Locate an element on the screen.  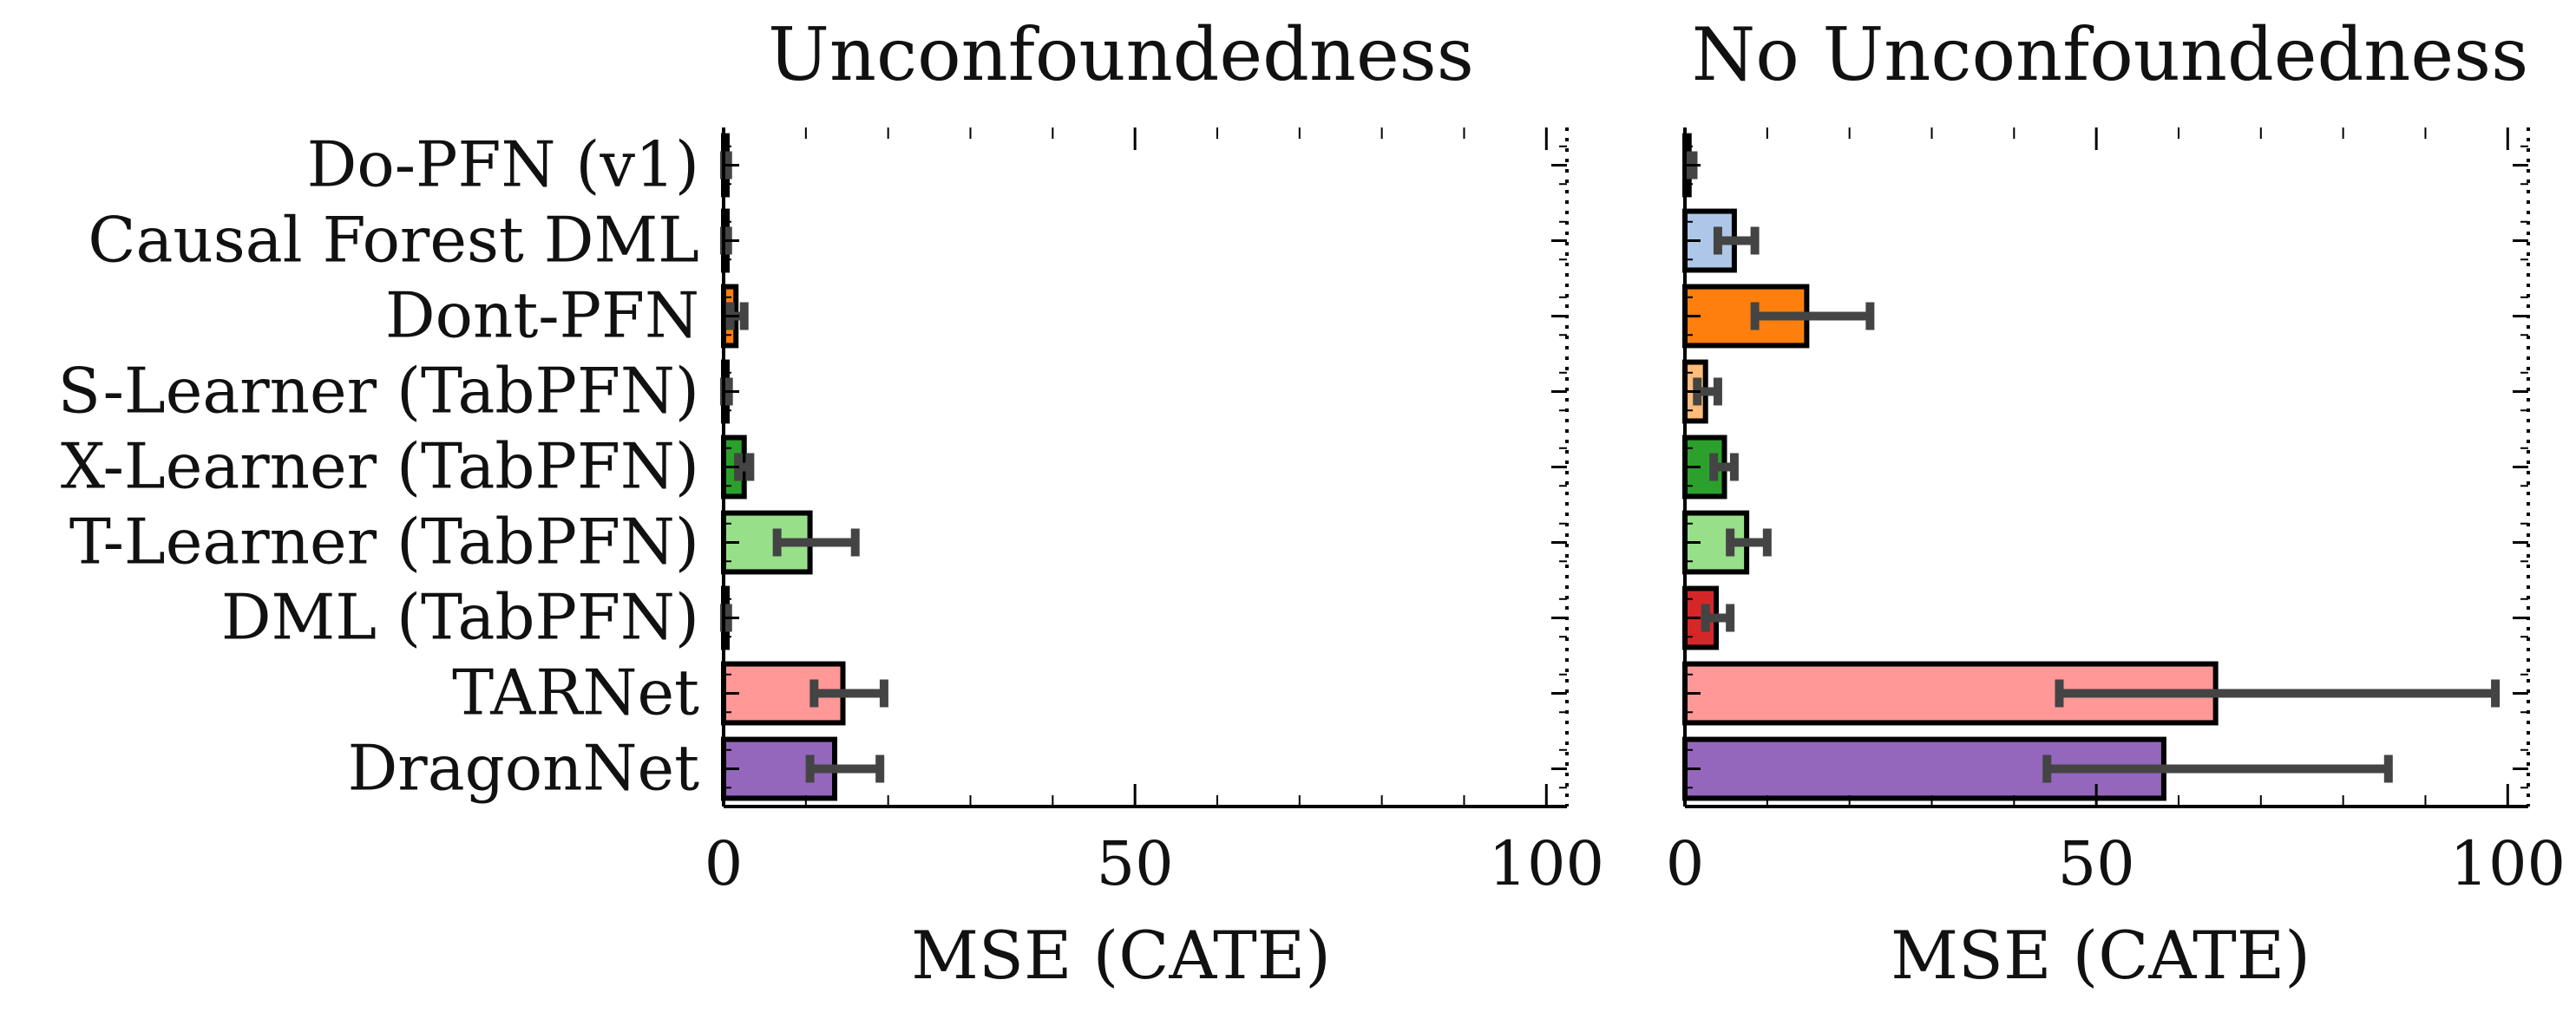
y-tick-label-x-learner-tabpfn: X-Learner (TabPFN) is located at coordinates (380, 467).